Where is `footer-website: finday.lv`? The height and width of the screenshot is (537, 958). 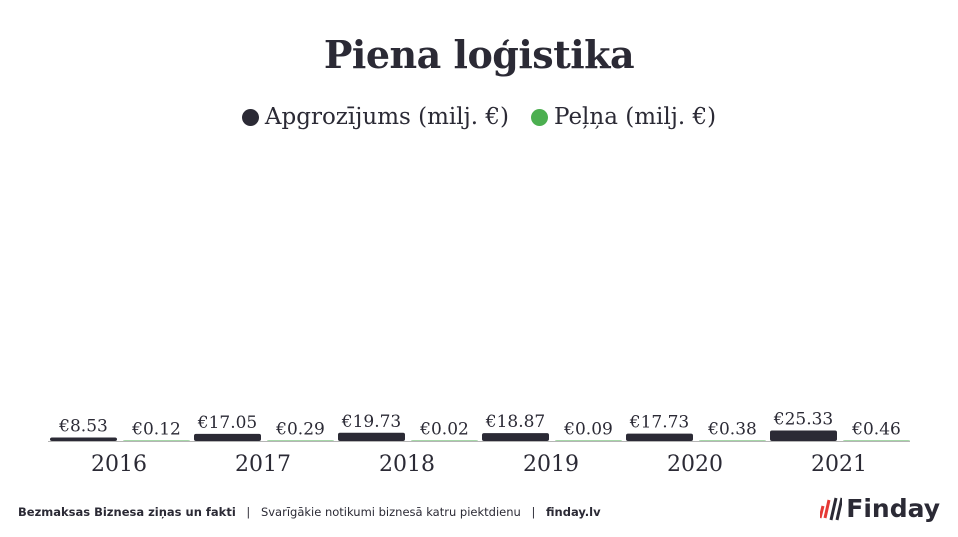 footer-website: finday.lv is located at coordinates (573, 512).